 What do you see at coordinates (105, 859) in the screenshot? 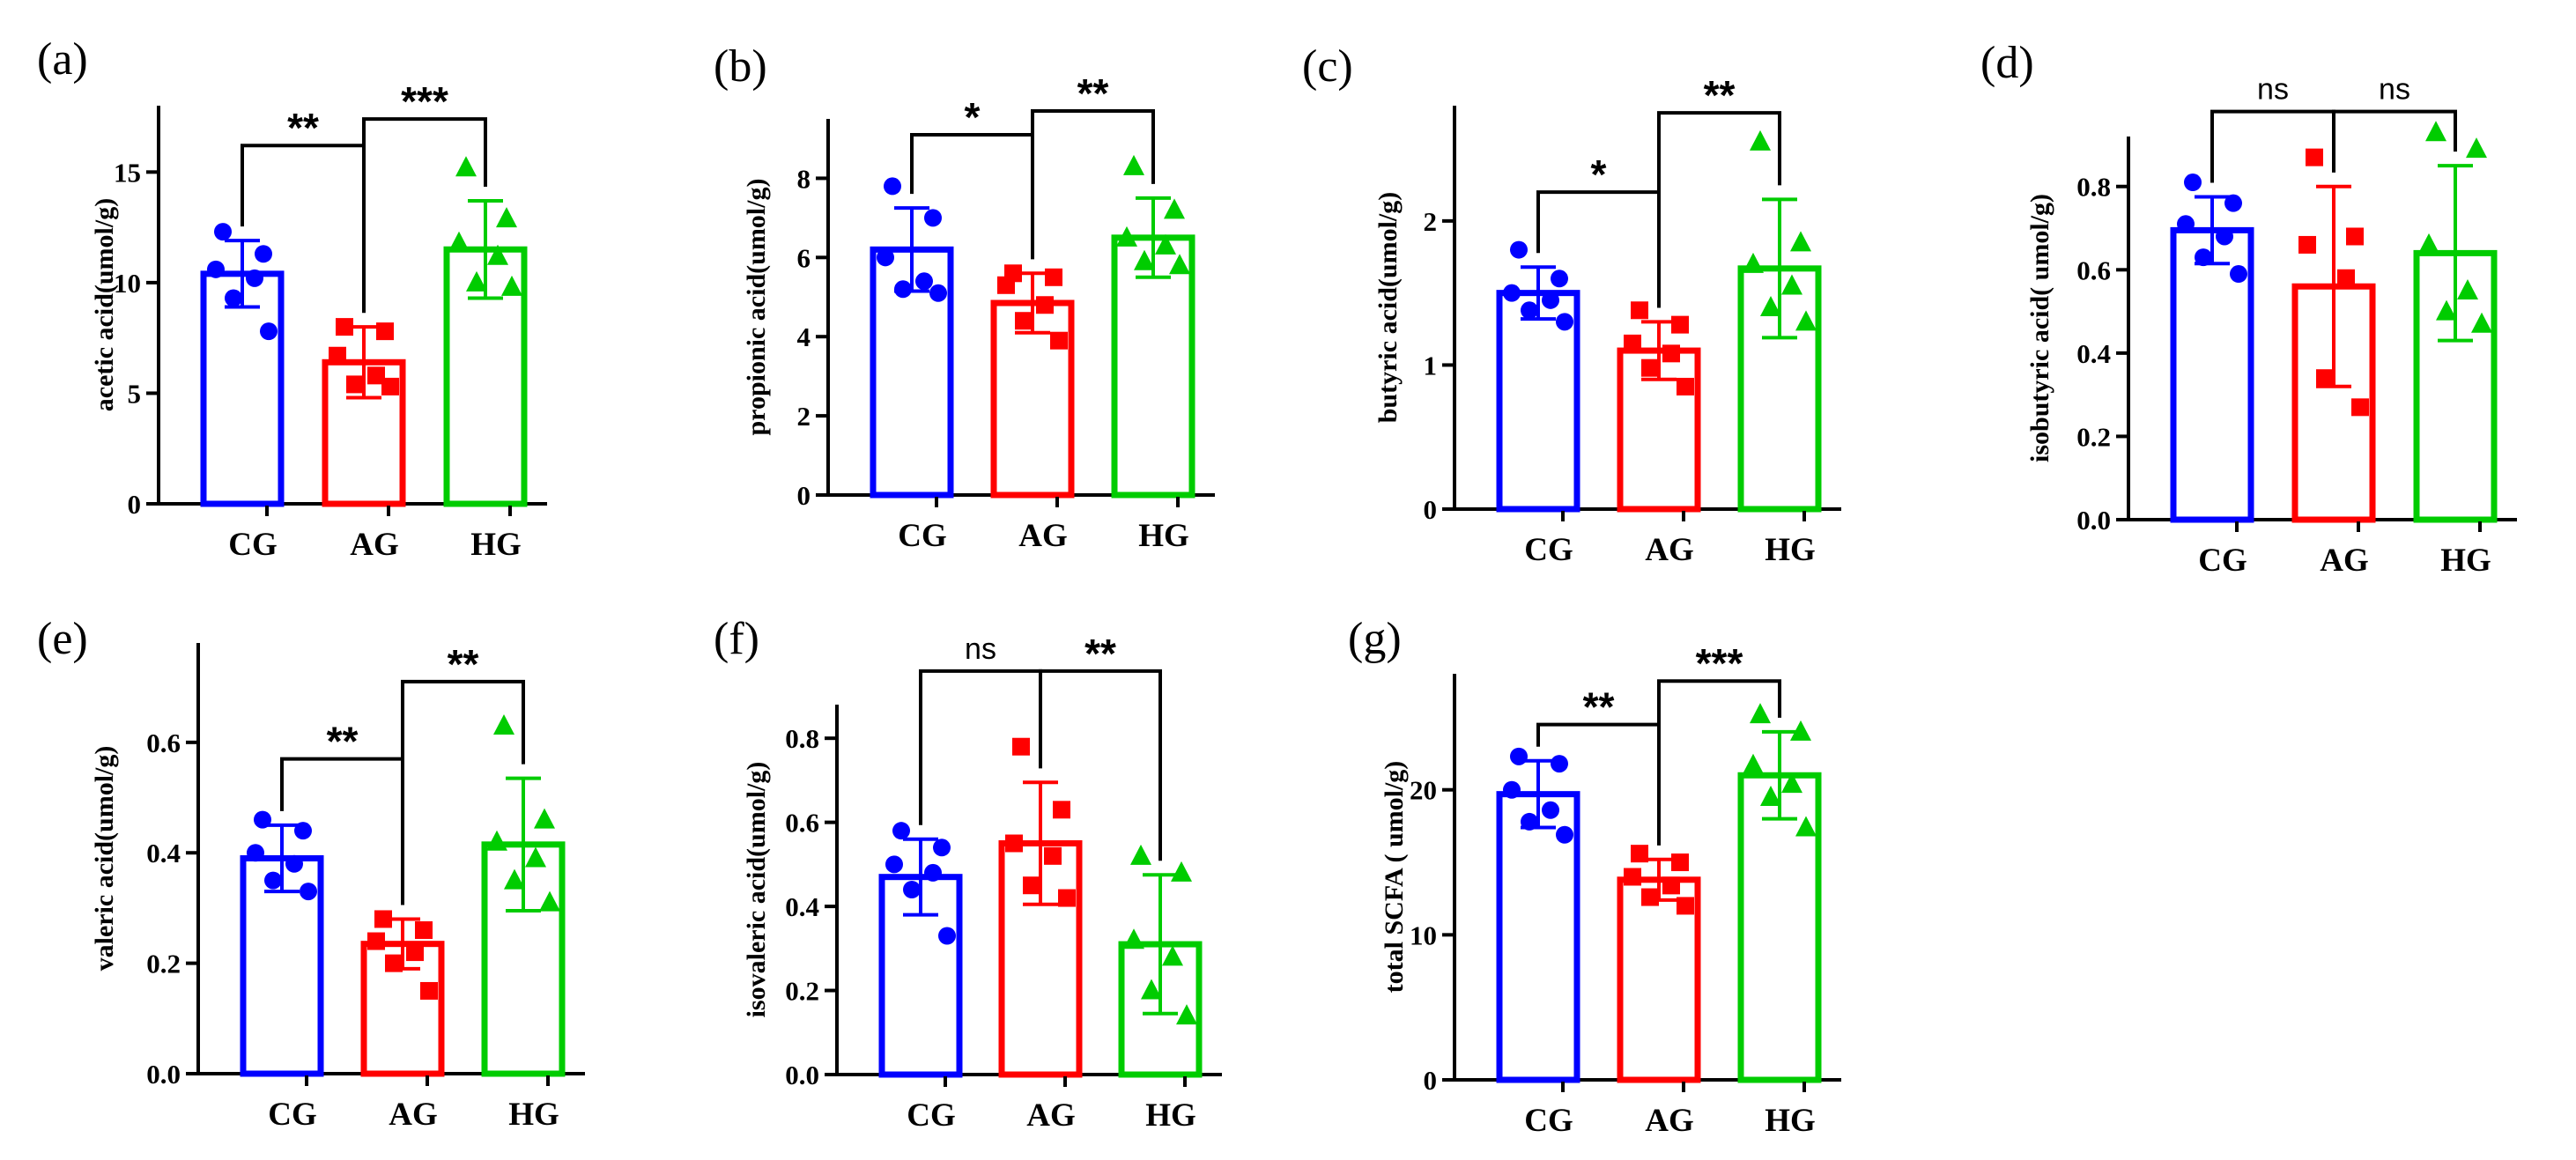
I see `y-axis-label: valeric acid(umol/g)` at bounding box center [105, 859].